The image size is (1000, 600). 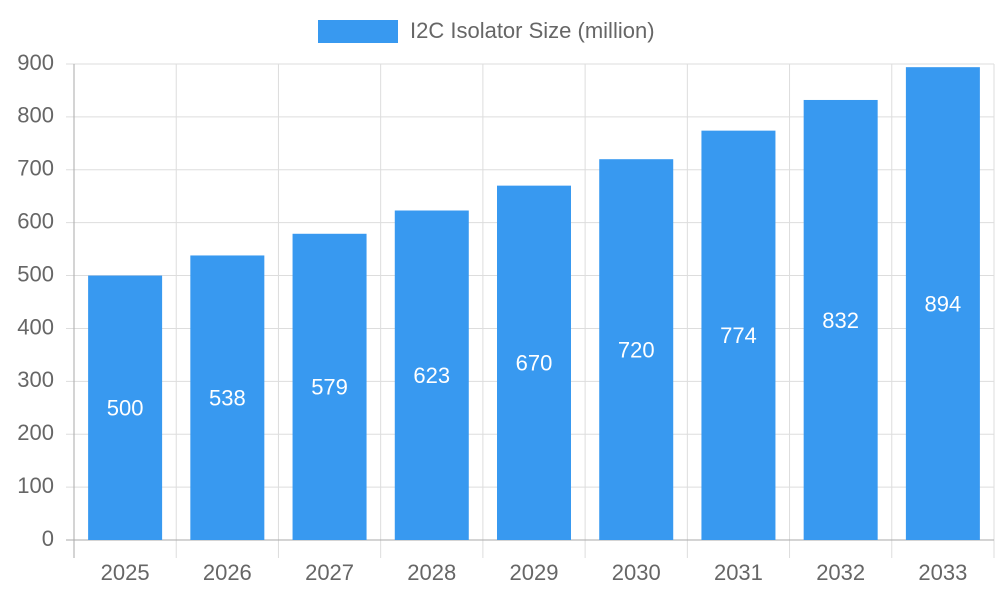 I want to click on y-tick-label: 100, so click(x=35, y=485).